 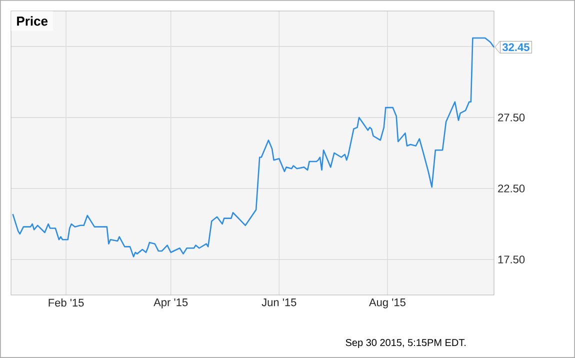 What do you see at coordinates (511, 260) in the screenshot?
I see `y-tick-label: 17.50` at bounding box center [511, 260].